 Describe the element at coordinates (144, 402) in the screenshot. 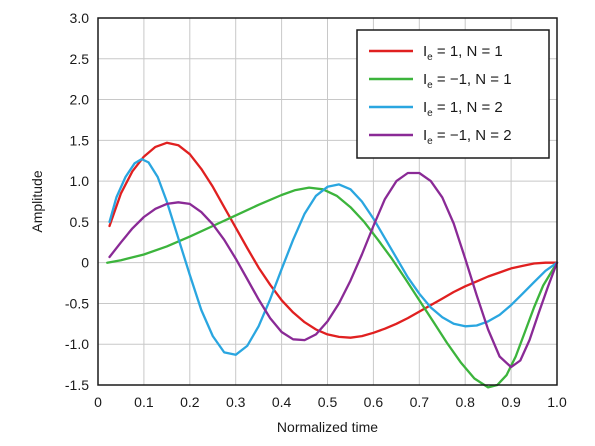

I see `x-tick-label: 0.1` at that location.